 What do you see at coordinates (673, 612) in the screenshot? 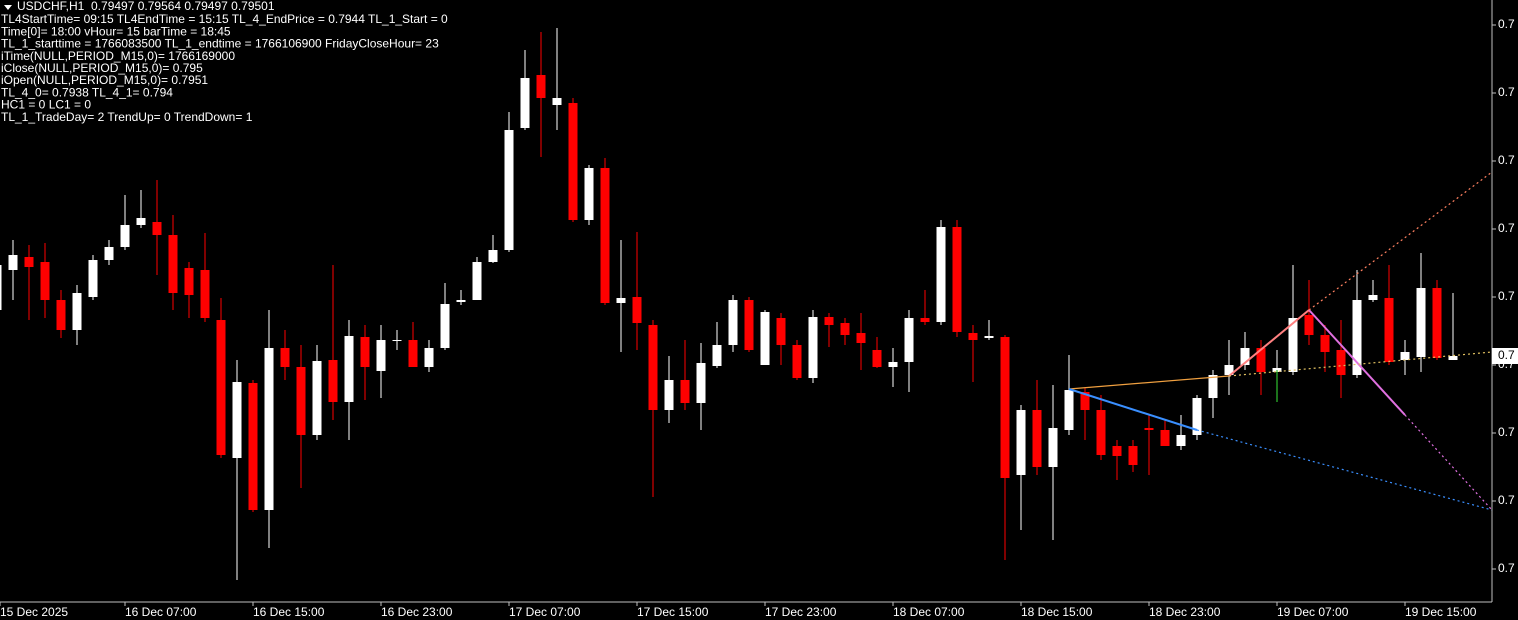
I see `x-tick-label: 17 Dec 15:00` at bounding box center [673, 612].